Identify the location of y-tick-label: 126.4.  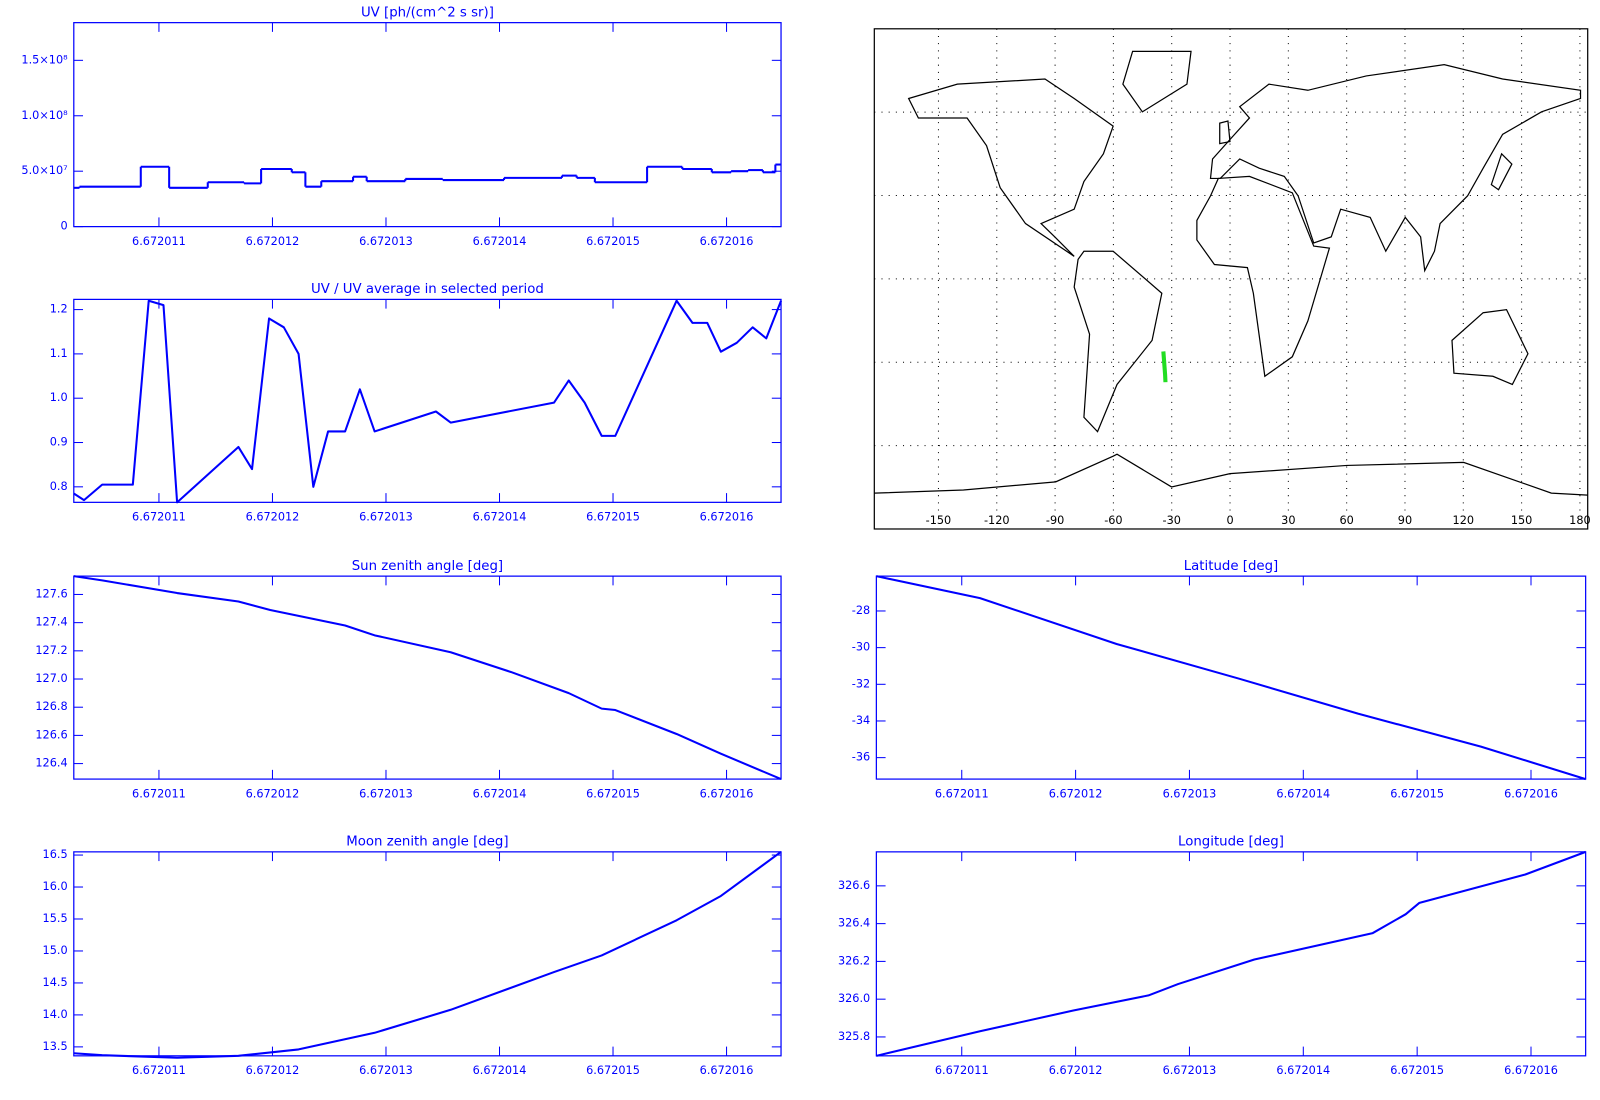
(51, 763).